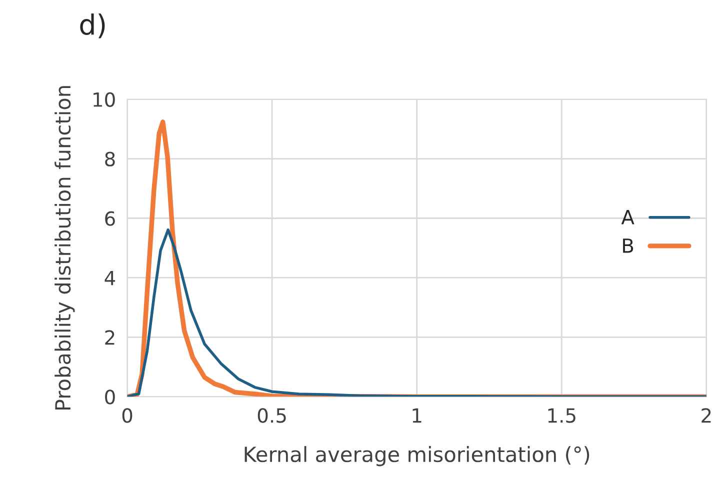  I want to click on legend-label: A, so click(627, 217).